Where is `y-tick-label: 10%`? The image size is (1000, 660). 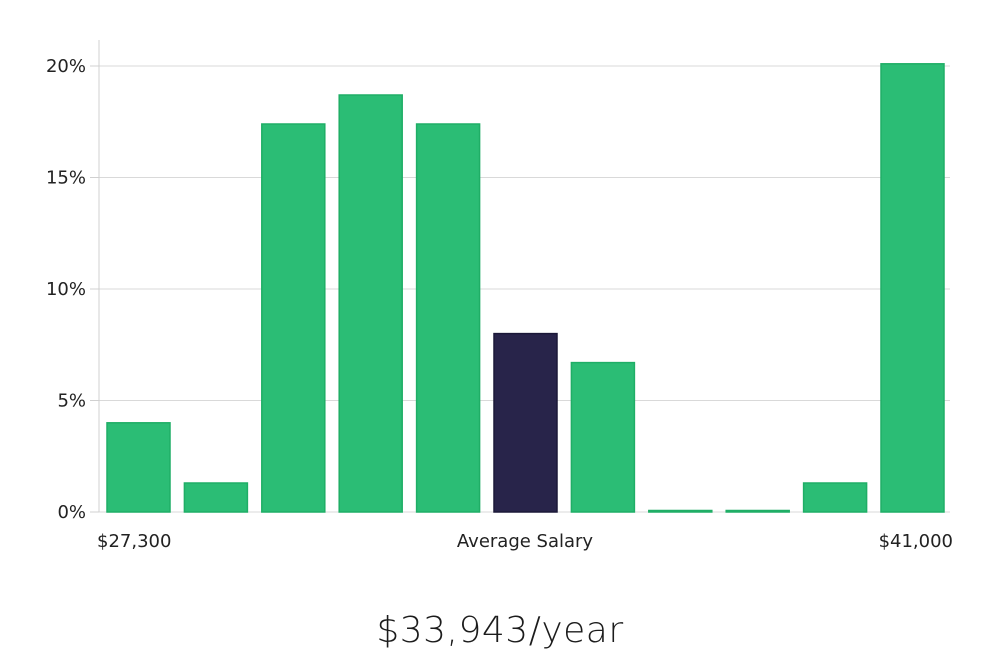
y-tick-label: 10% is located at coordinates (66, 289).